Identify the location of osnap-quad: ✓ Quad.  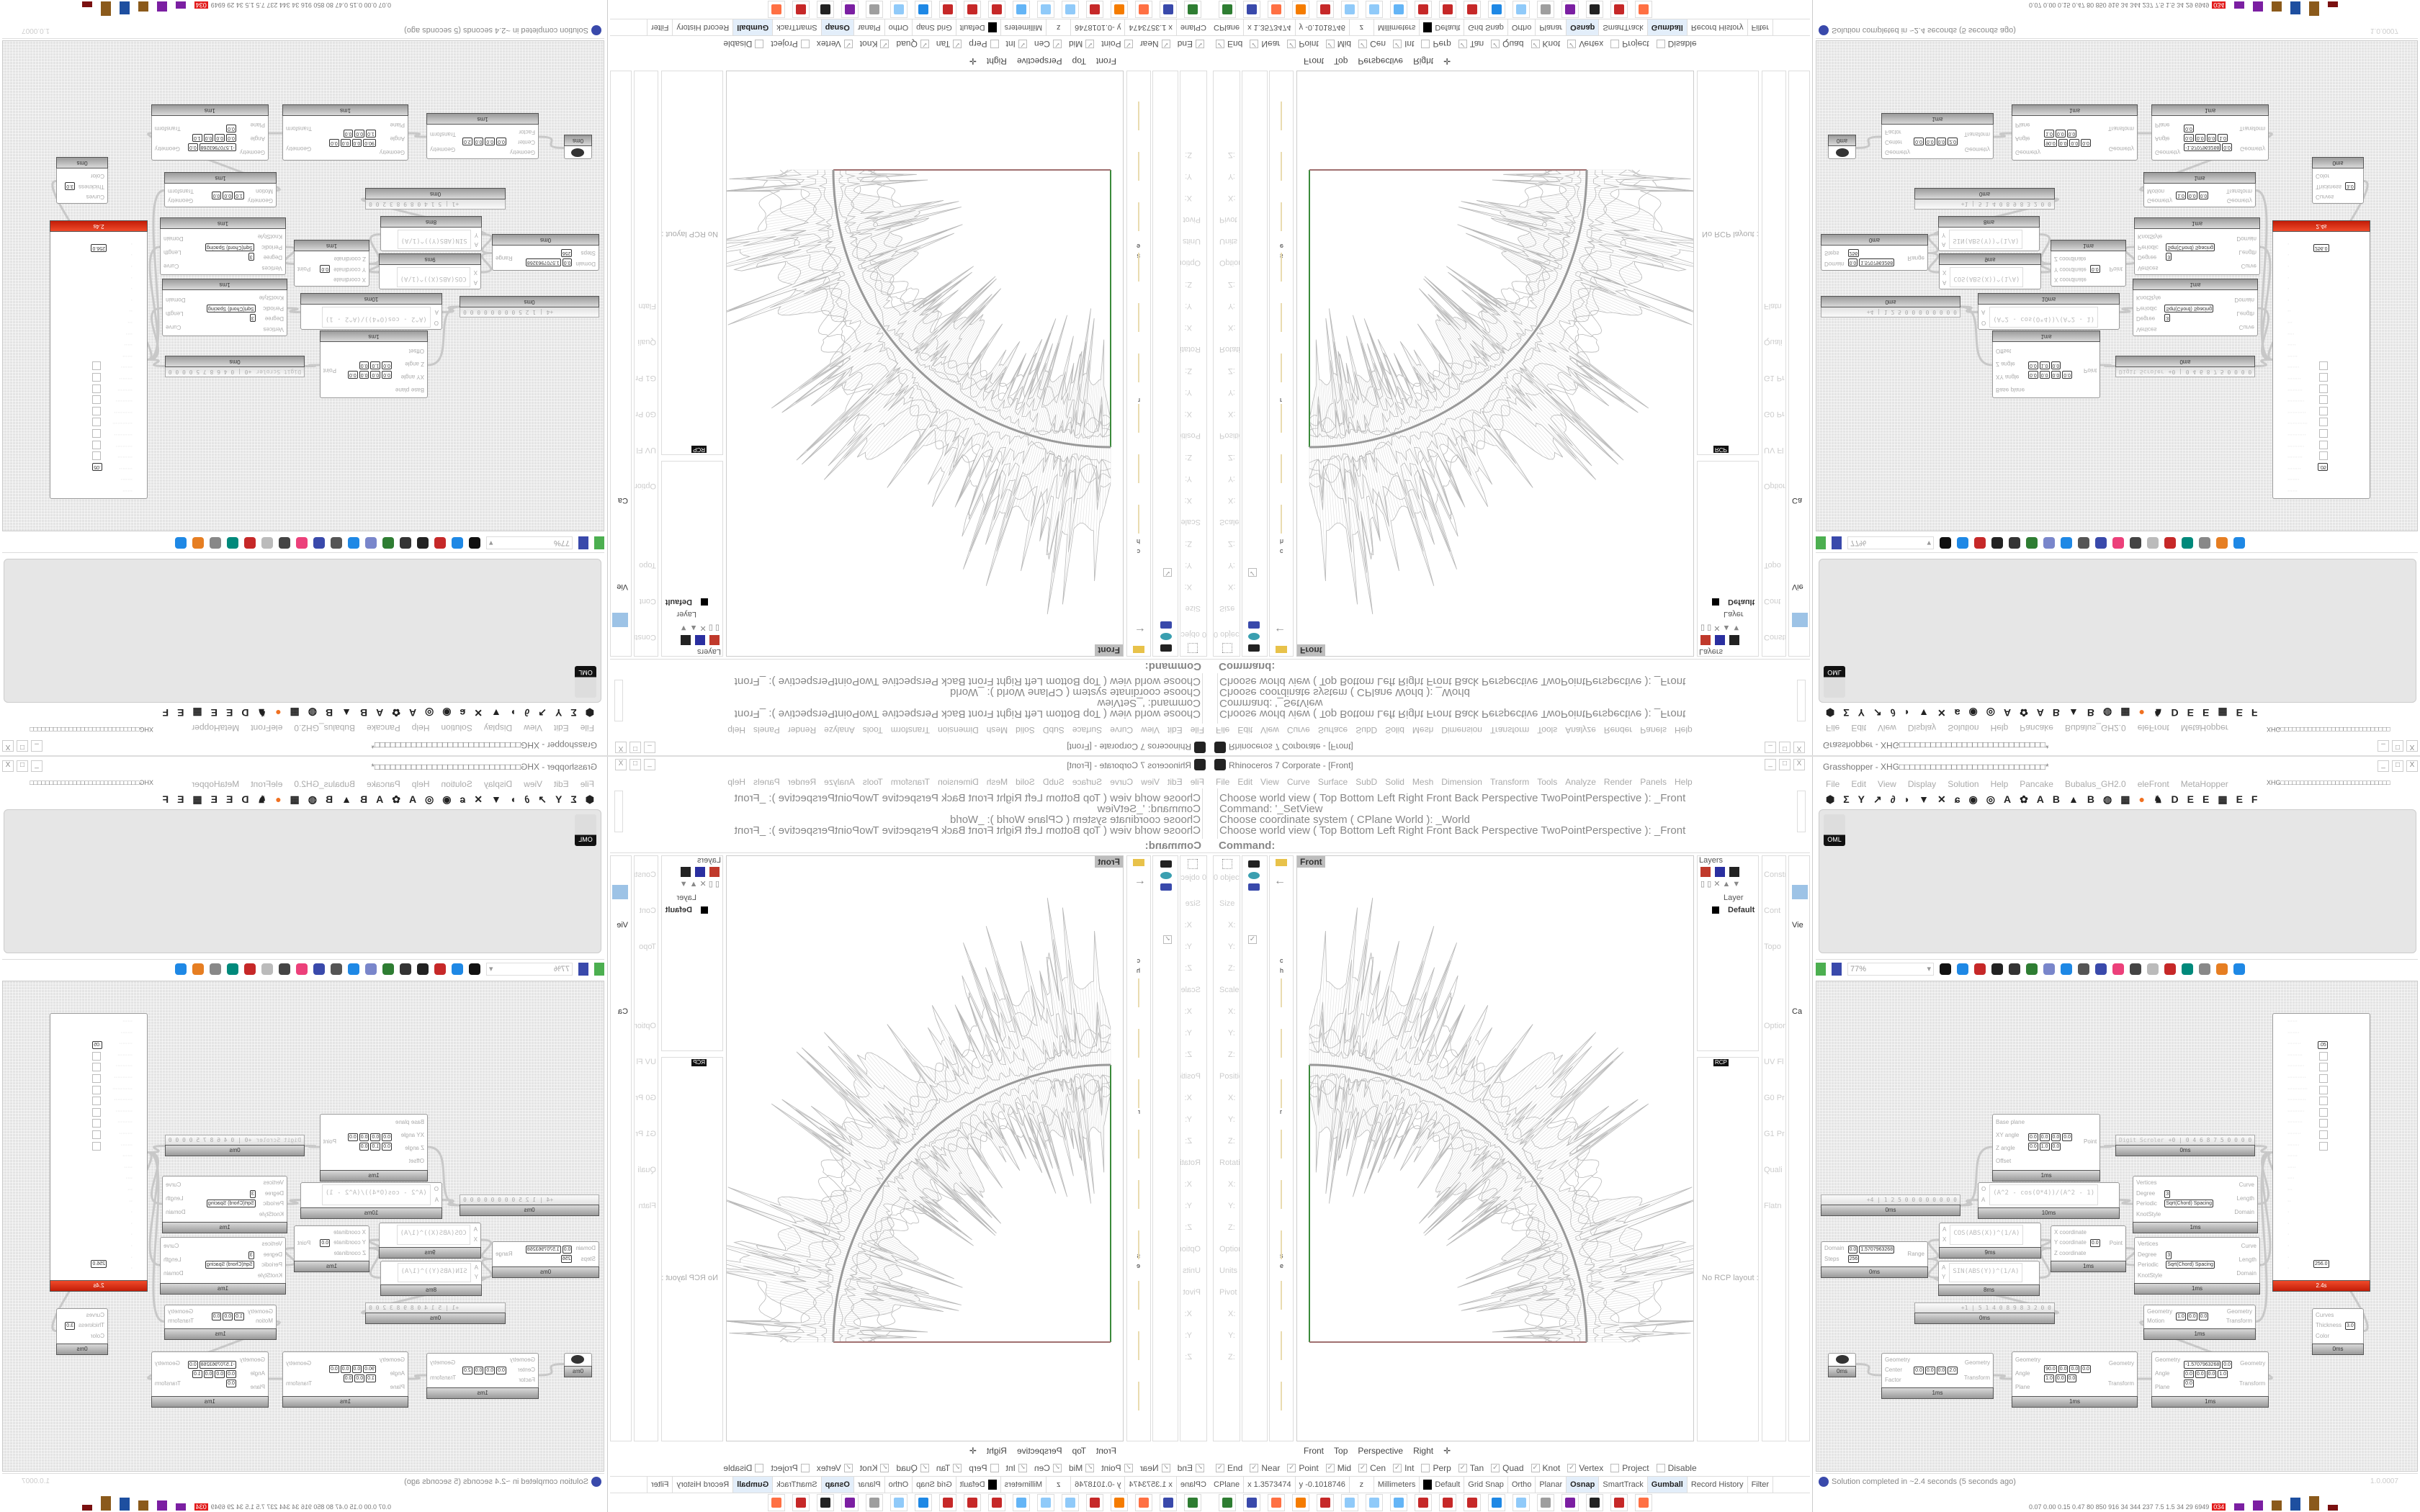
(912, 1468).